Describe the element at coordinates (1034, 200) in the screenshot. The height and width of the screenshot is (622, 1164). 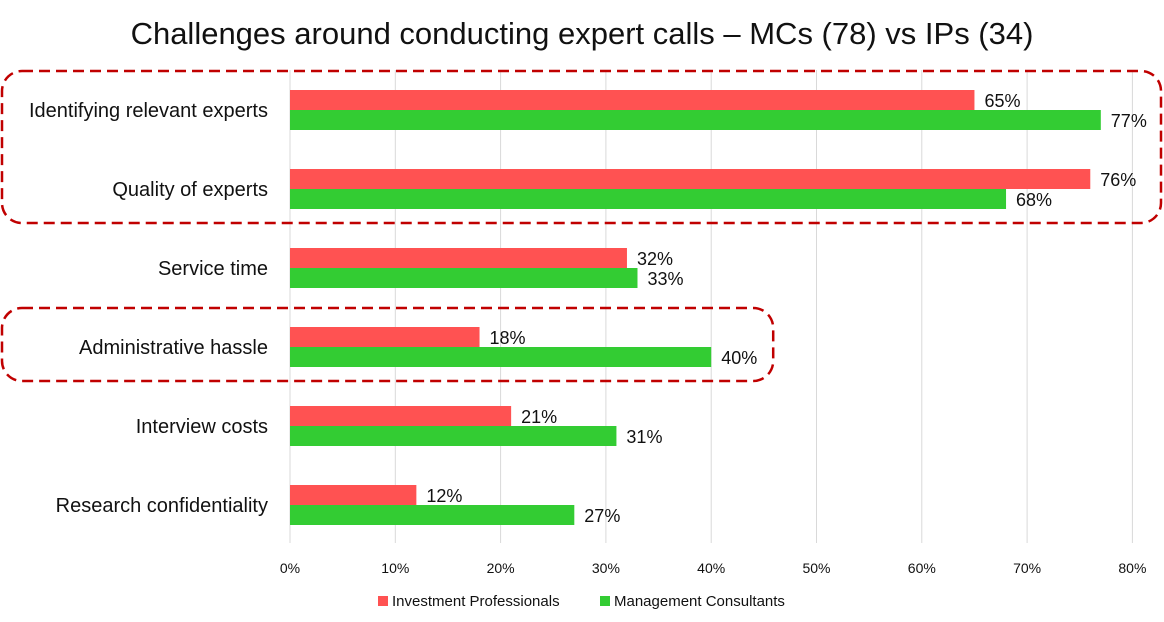
I see `data-label-1-1: 68%` at that location.